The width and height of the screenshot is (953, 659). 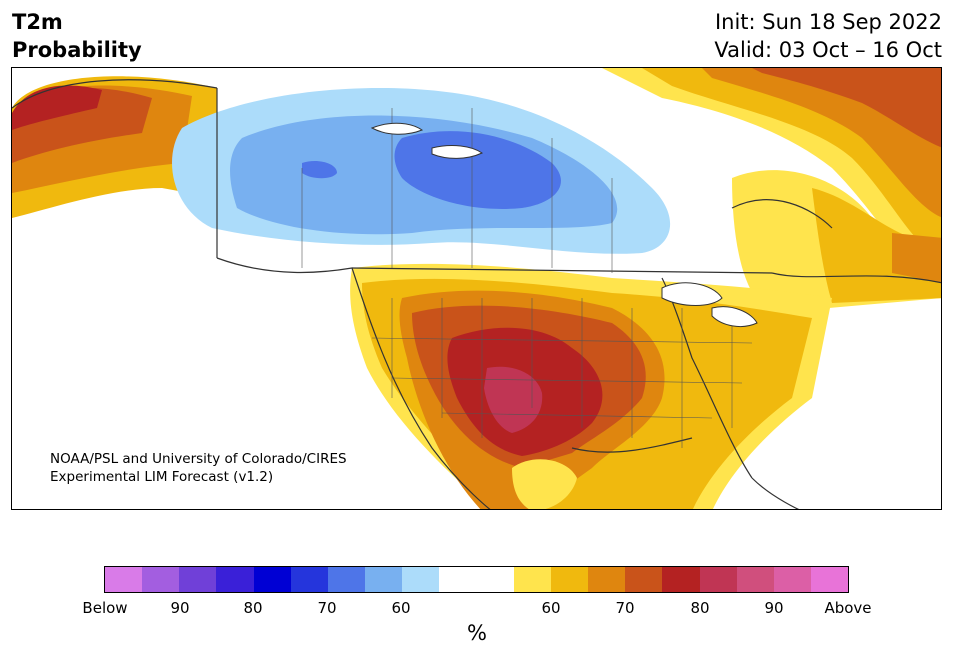 What do you see at coordinates (401, 608) in the screenshot?
I see `colorbar-label-below-60: 60` at bounding box center [401, 608].